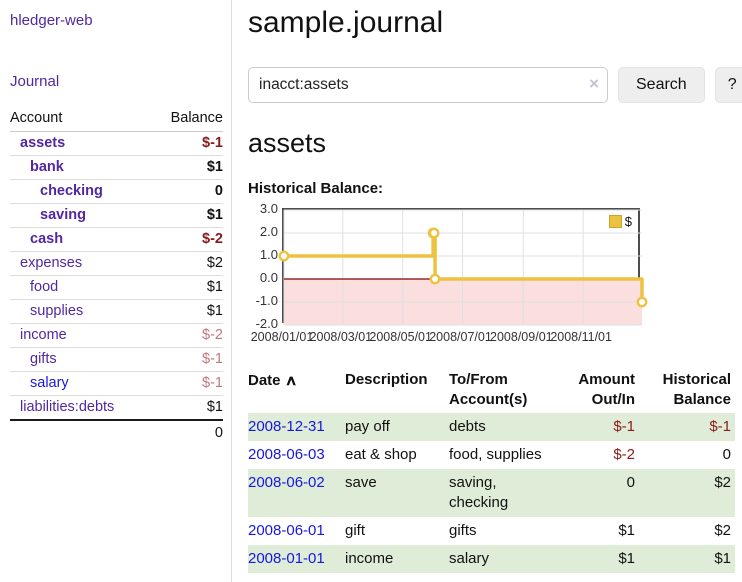  I want to click on accounts-column-header: To/From Account(s), so click(488, 389).